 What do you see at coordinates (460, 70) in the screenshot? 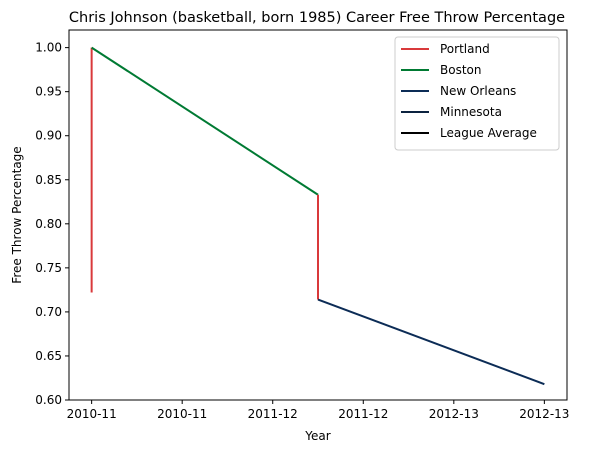
I see `legend-label: Boston` at bounding box center [460, 70].